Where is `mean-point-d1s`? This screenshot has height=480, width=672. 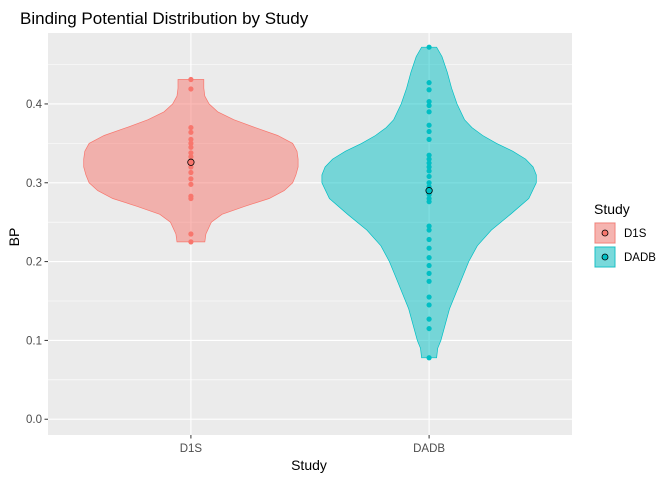 mean-point-d1s is located at coordinates (191, 162).